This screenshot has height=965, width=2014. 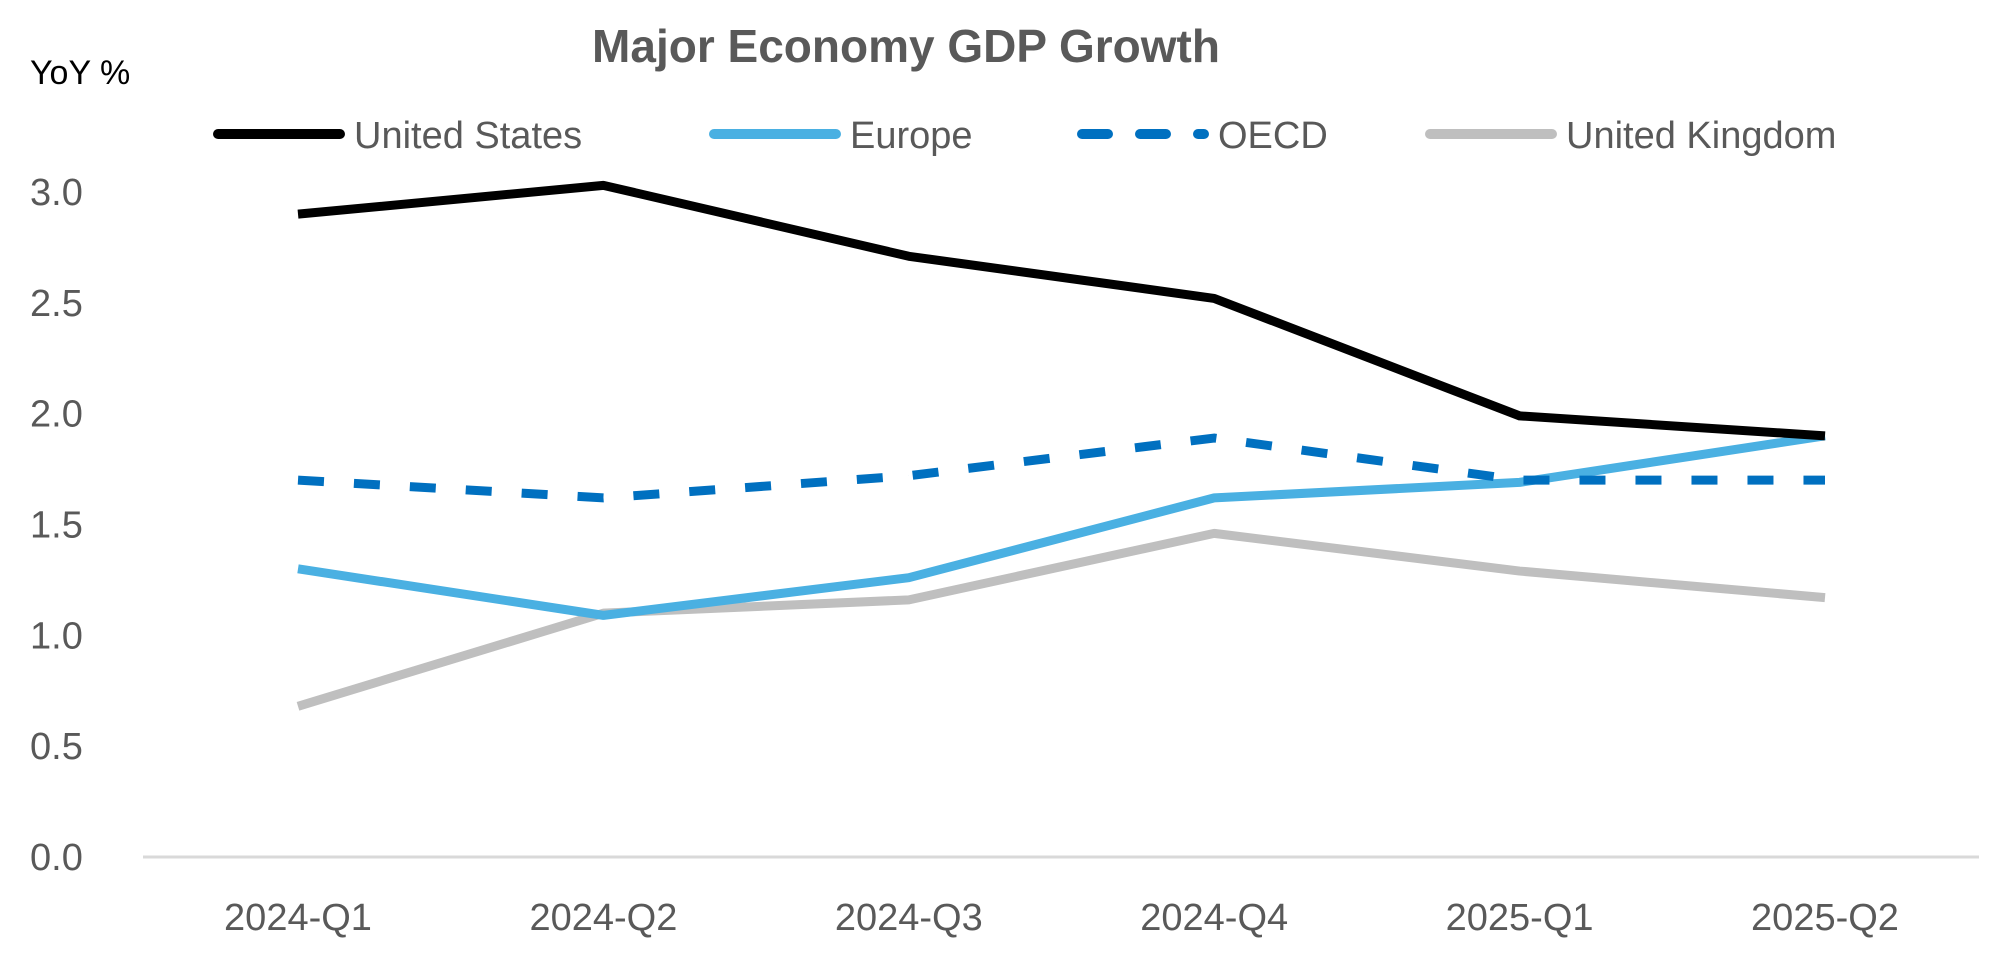 I want to click on y-tick-label: 0.0, so click(x=56, y=858).